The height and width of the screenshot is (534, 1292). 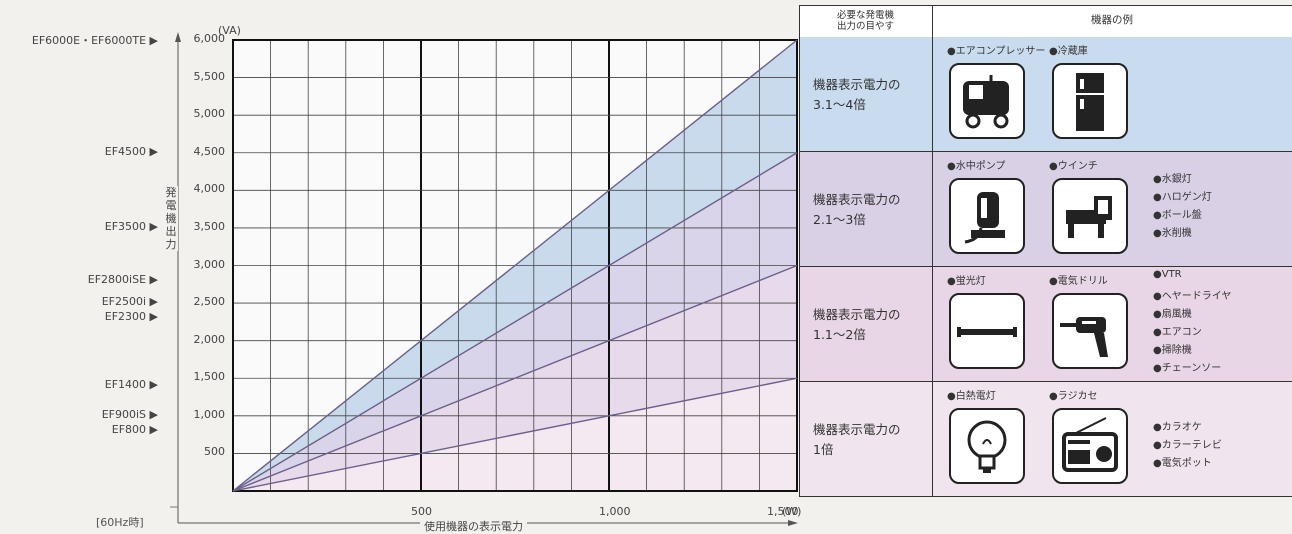 What do you see at coordinates (171, 218) in the screenshot?
I see `y-axis-title: 発電機出力` at bounding box center [171, 218].